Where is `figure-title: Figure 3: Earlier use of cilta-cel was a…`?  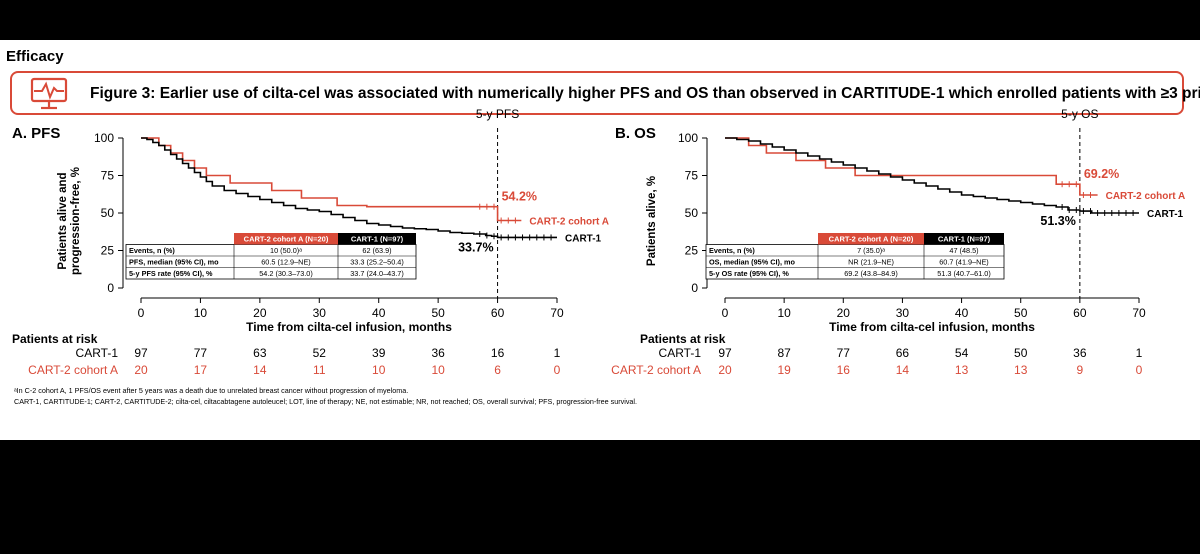
figure-title: Figure 3: Earlier use of cilta-cel was a… is located at coordinates (645, 93).